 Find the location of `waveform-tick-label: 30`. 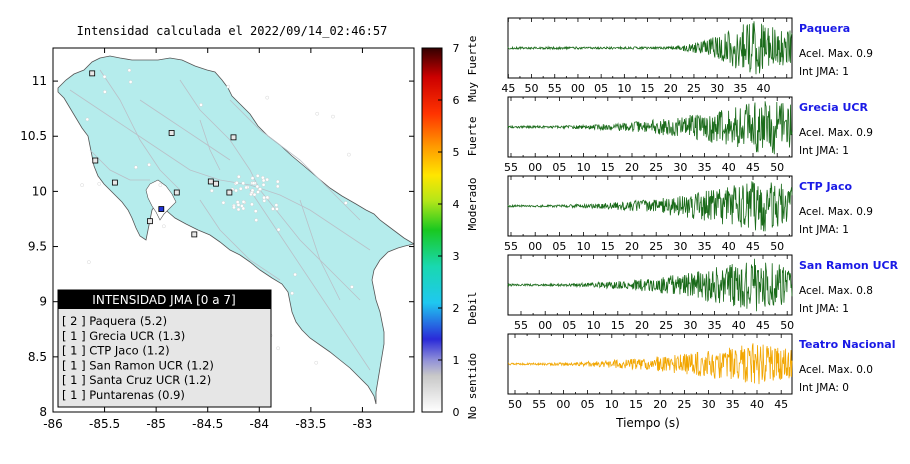

waveform-tick-label: 30 is located at coordinates (690, 325).